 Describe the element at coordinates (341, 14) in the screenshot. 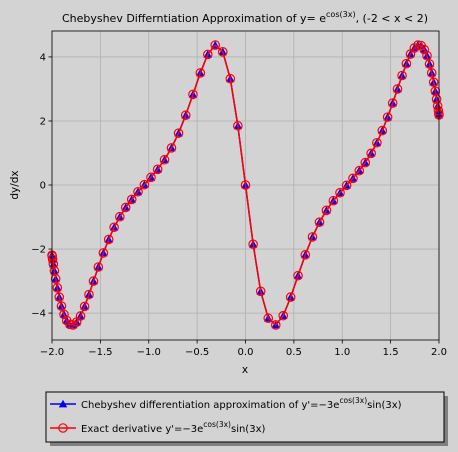

I see `title-superscript: cos(3x)` at that location.